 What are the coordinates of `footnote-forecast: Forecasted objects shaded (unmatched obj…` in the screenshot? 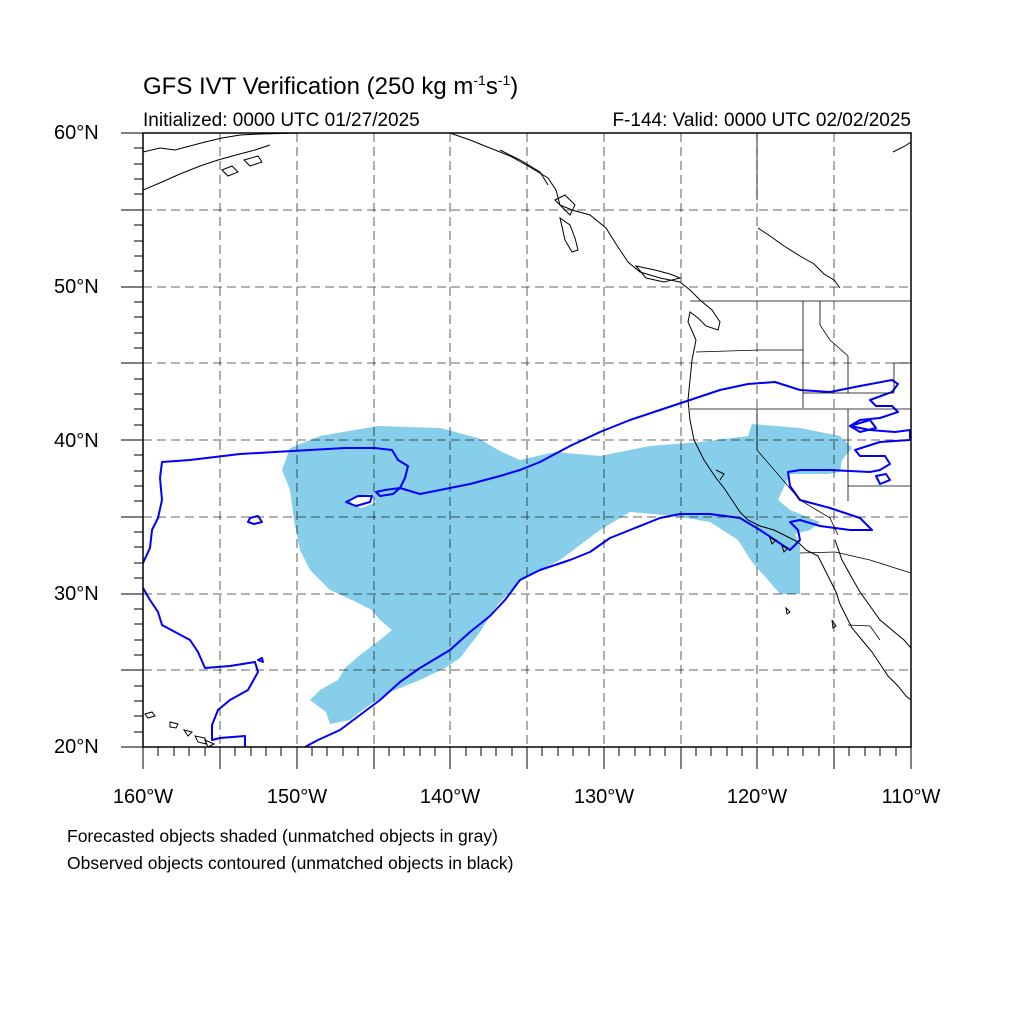 It's located at (282, 836).